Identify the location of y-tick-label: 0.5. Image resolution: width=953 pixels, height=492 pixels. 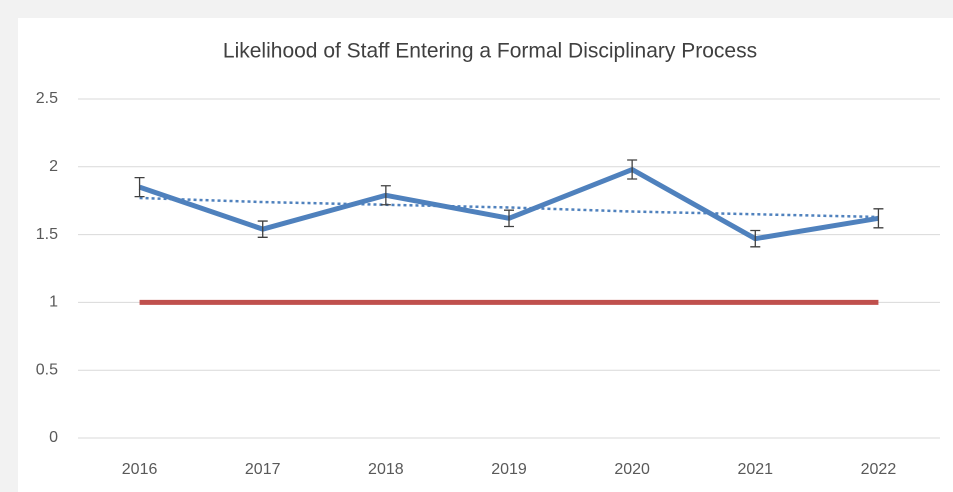
(47, 369).